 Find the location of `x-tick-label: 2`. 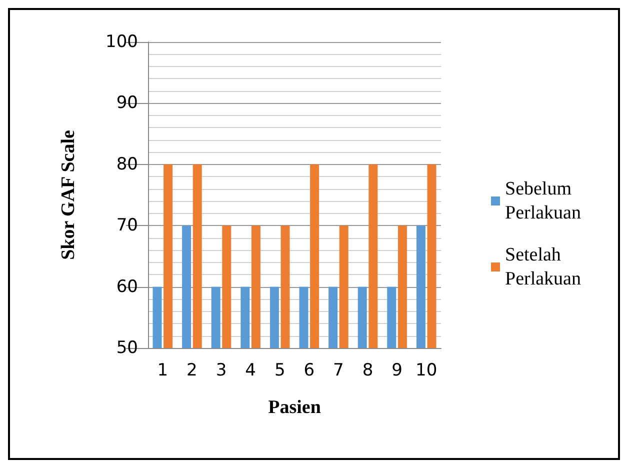

x-tick-label: 2 is located at coordinates (192, 370).